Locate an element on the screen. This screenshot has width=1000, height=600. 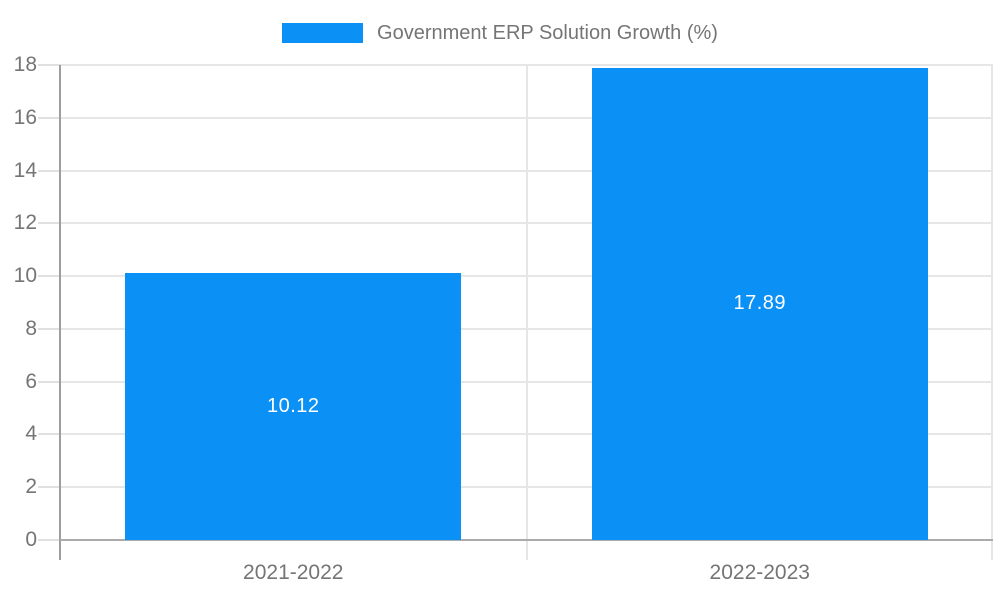
x-tick-label: 2021-2022 is located at coordinates (293, 572).